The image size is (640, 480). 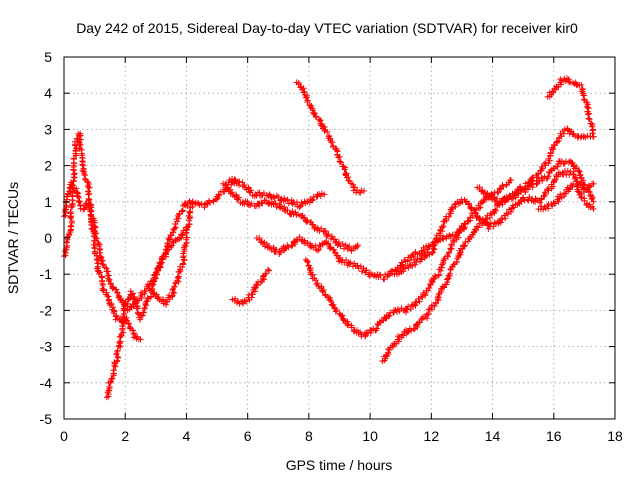 I want to click on x-tick-label: 0, so click(x=64, y=436).